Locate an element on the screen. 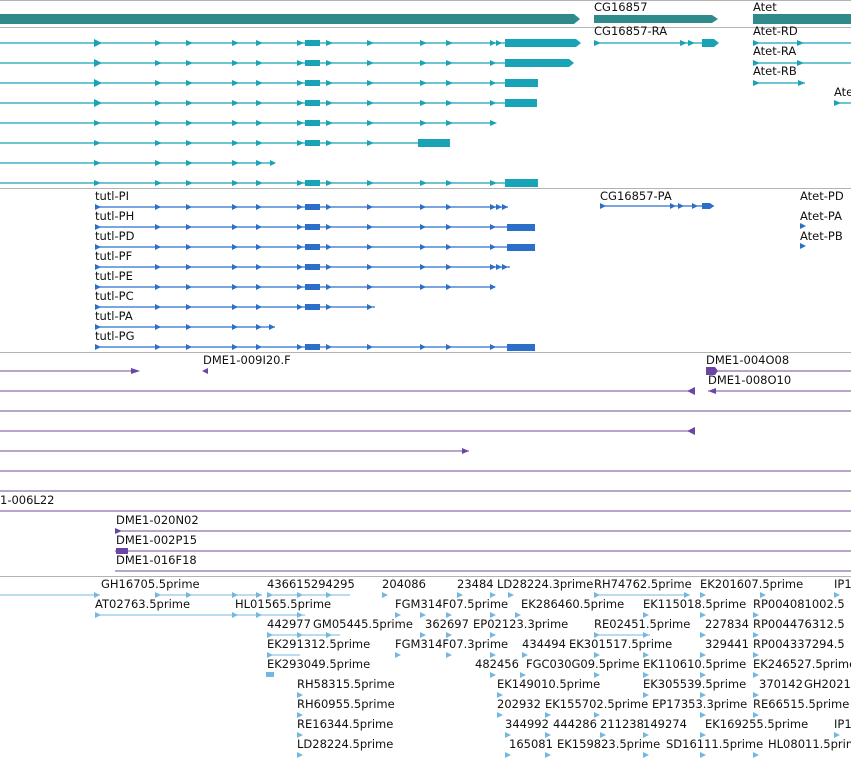  est-label: RP004081002.5 is located at coordinates (799, 604).